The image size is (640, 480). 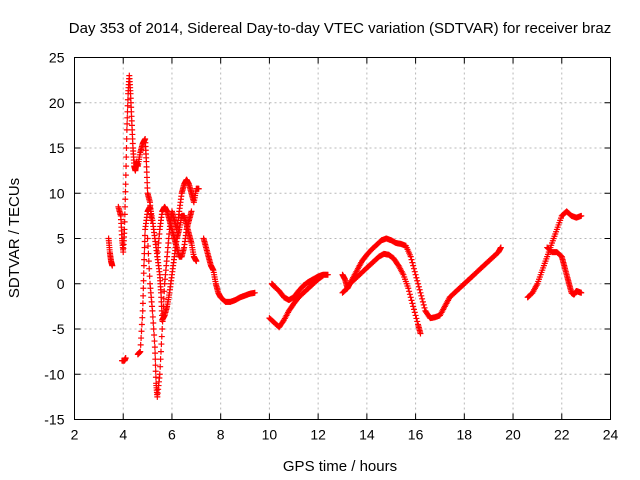 What do you see at coordinates (57, 58) in the screenshot?
I see `y-tick-label: 25` at bounding box center [57, 58].